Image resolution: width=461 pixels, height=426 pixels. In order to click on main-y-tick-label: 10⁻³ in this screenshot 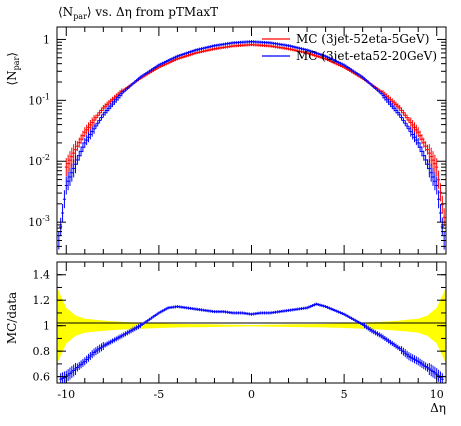, I will do `click(39, 221)`.